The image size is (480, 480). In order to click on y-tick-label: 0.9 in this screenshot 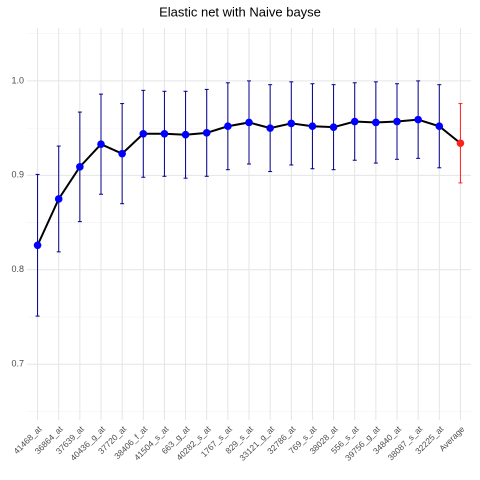, I will do `click(17, 175)`.